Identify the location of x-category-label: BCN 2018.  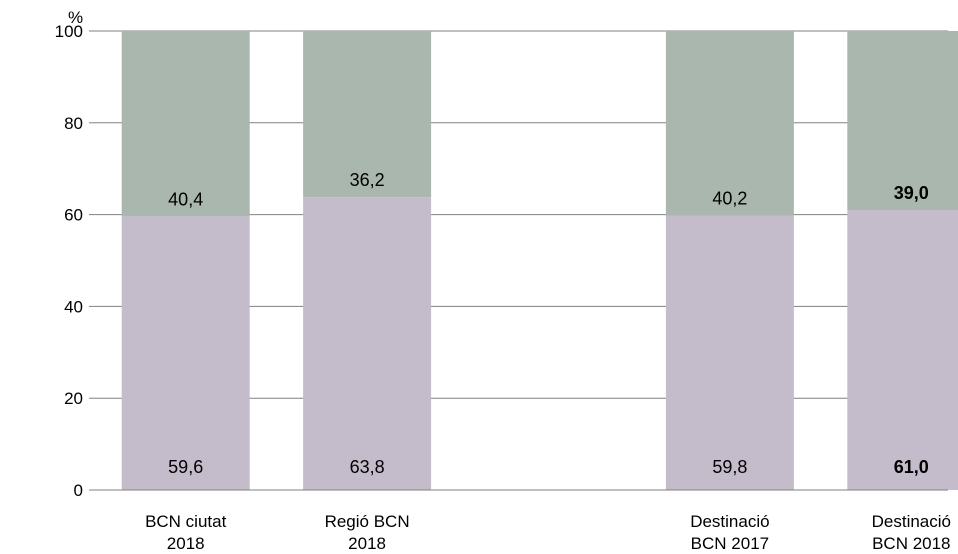
(911, 543).